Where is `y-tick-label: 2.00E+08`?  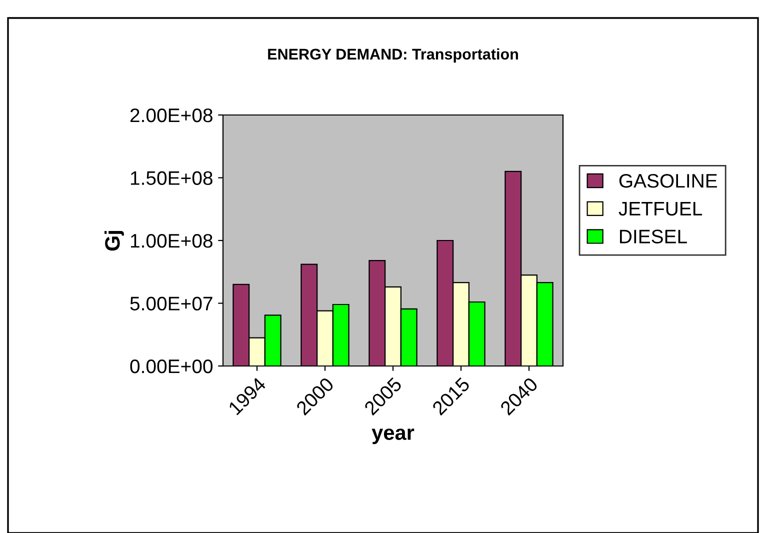
y-tick-label: 2.00E+08 is located at coordinates (171, 115).